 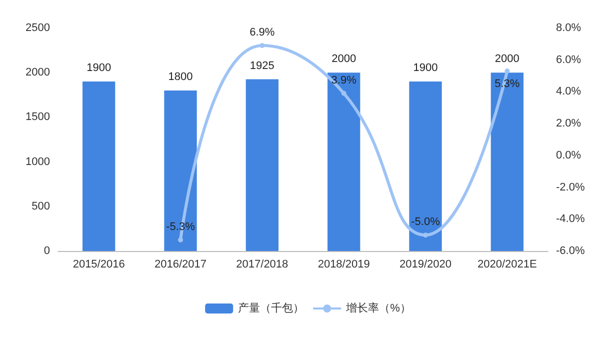 I want to click on data-label: 3.9%, so click(x=344, y=80).